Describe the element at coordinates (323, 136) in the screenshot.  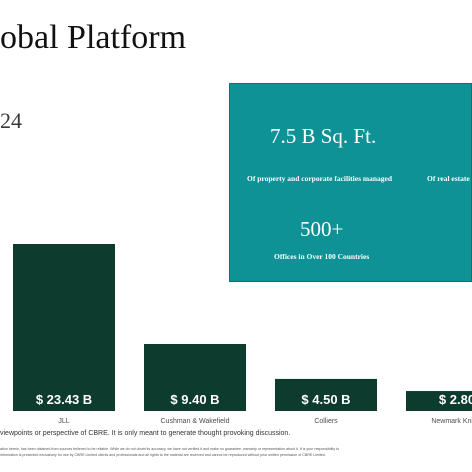
I see `stat-sqft-value: 7.5 B Sq. Ft.` at that location.